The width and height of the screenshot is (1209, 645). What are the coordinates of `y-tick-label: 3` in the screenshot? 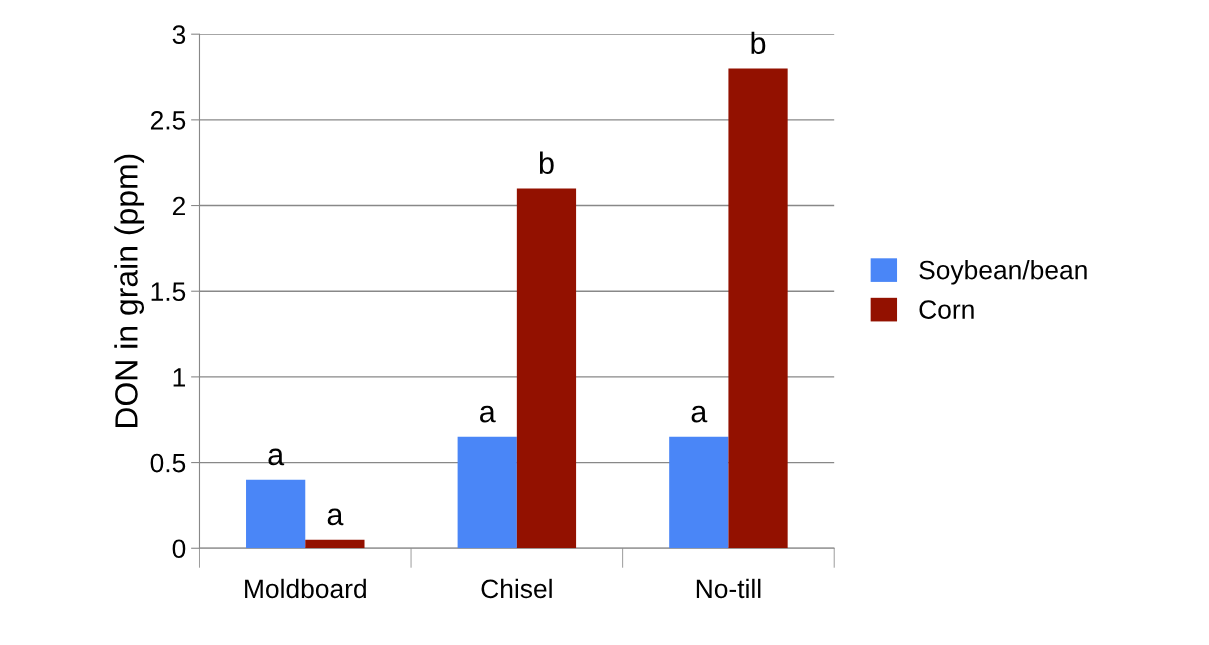 It's located at (179, 35).